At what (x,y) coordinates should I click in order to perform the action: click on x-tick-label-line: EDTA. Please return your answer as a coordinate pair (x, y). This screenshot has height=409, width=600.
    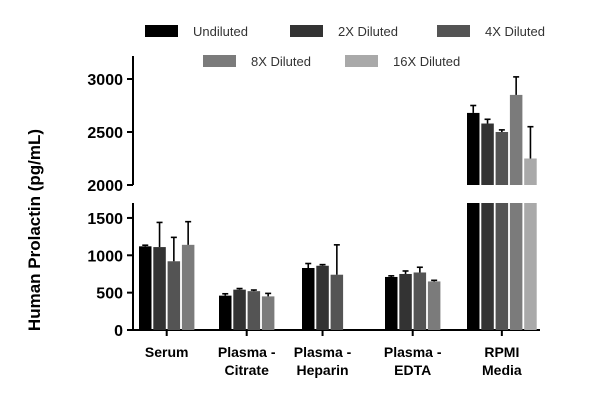
    Looking at the image, I should click on (412, 370).